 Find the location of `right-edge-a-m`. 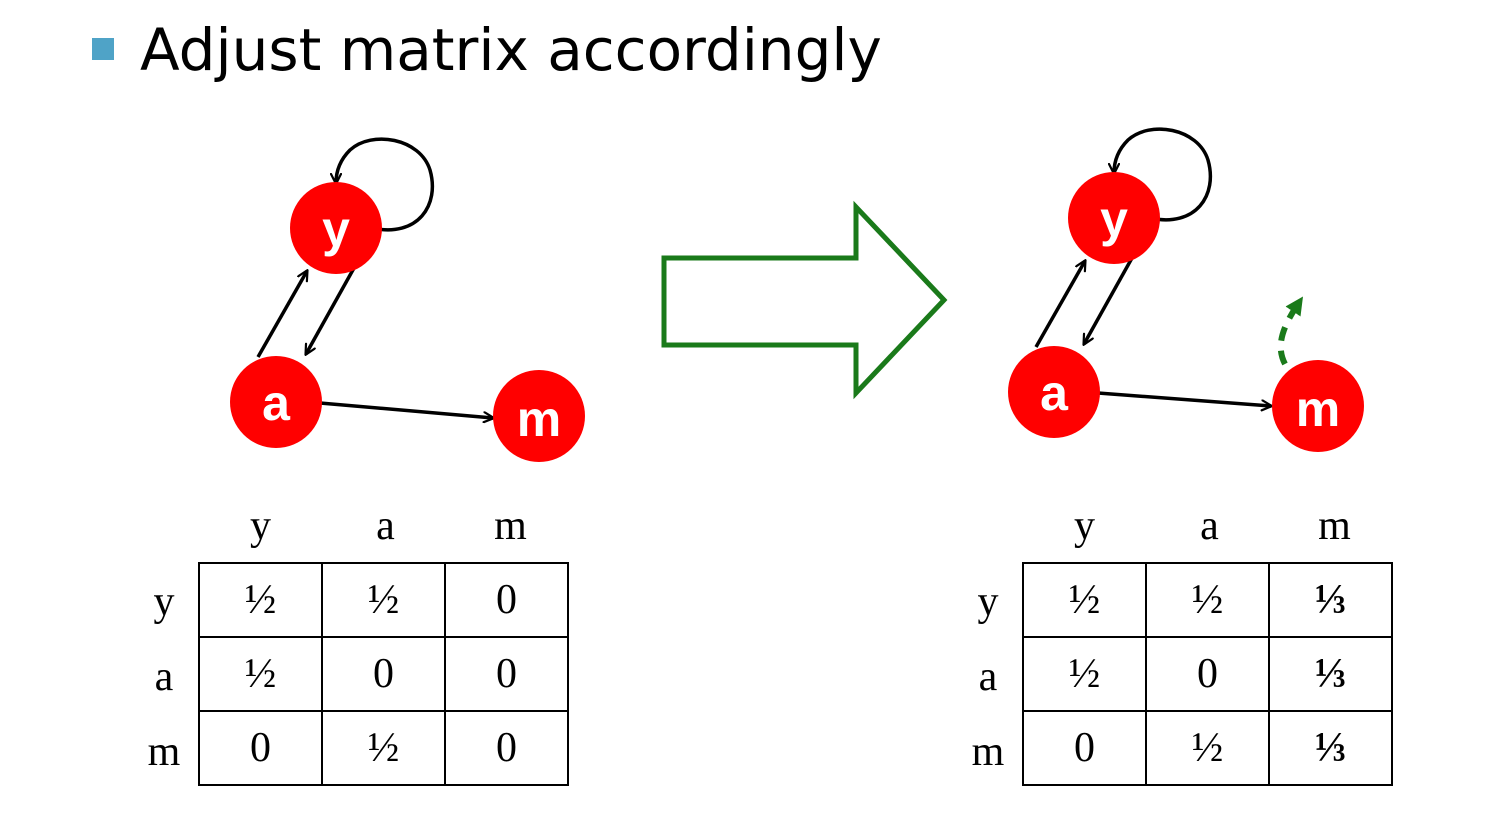

right-edge-a-m is located at coordinates (1184, 398).